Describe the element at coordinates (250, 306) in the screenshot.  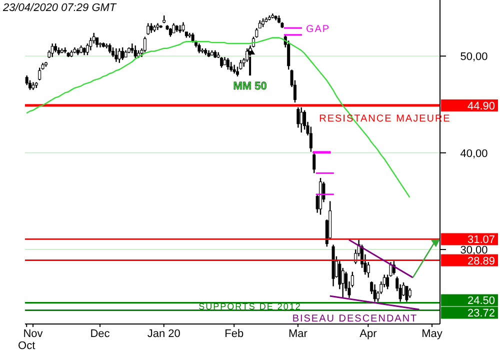
I see `annotation: SUPPORTS DE 2012` at that location.